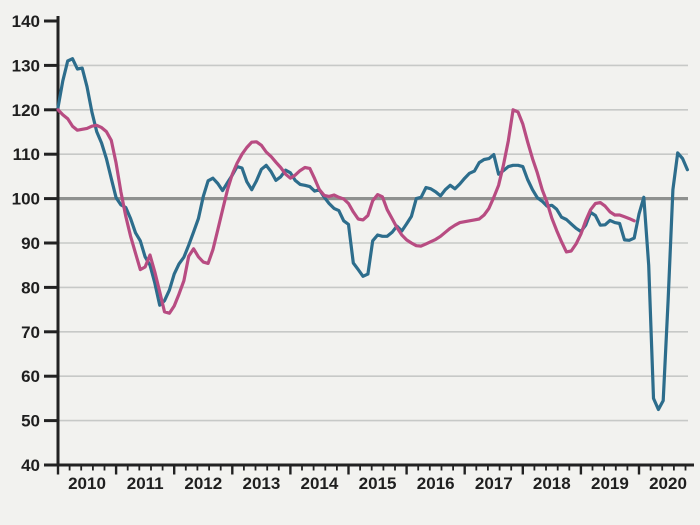 Image resolution: width=700 pixels, height=525 pixels. I want to click on y-tick-label: 80, so click(30, 287).